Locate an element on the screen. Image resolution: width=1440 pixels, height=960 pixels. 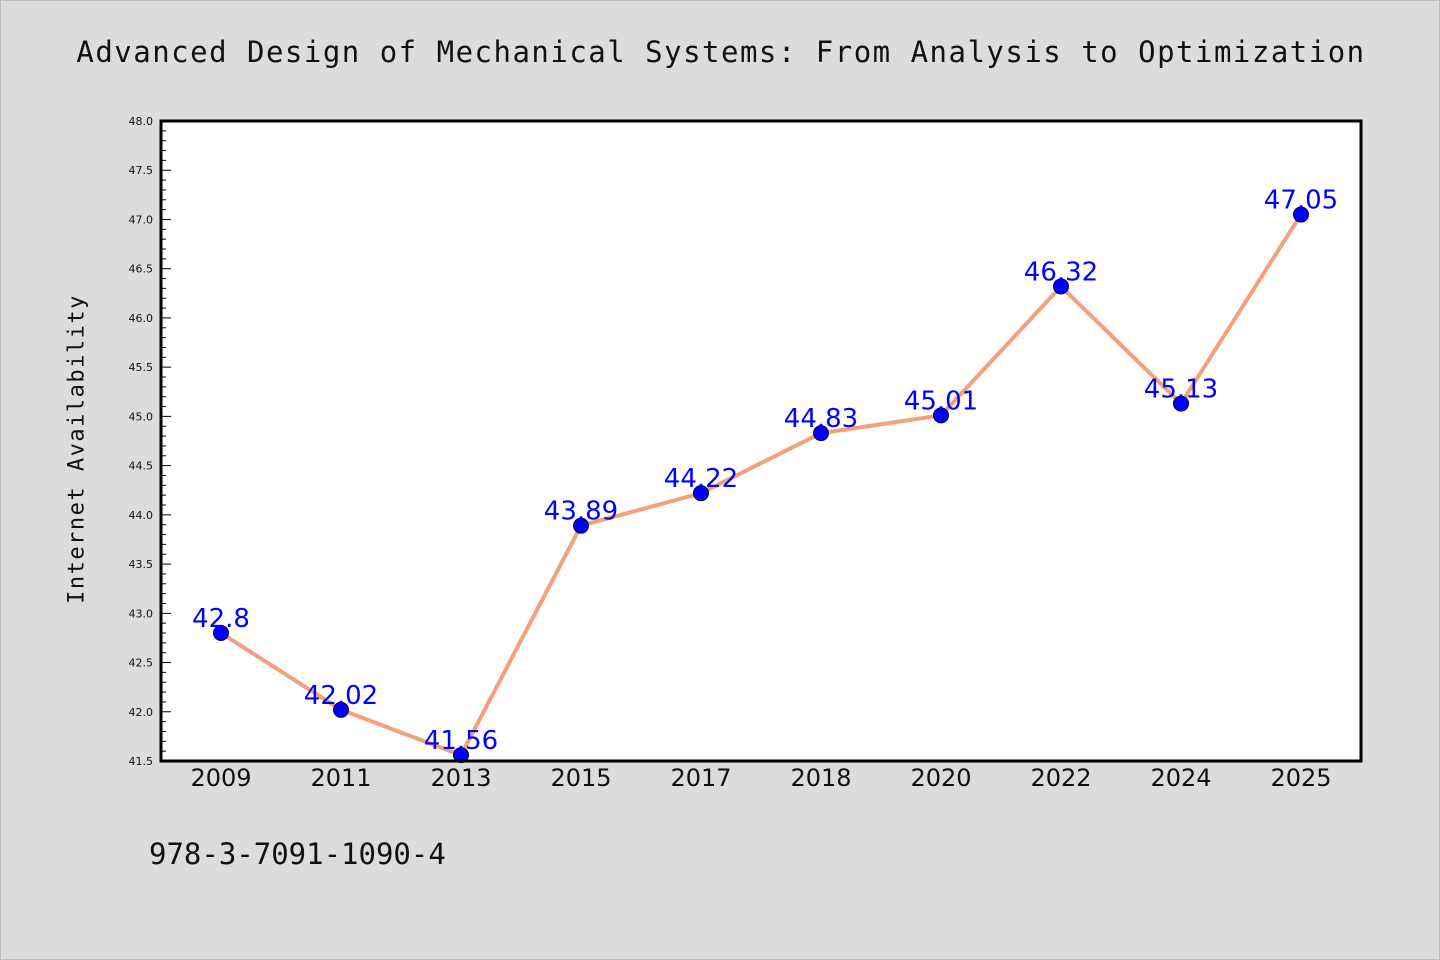
y-tick-label: 43.0 is located at coordinates (141, 613).